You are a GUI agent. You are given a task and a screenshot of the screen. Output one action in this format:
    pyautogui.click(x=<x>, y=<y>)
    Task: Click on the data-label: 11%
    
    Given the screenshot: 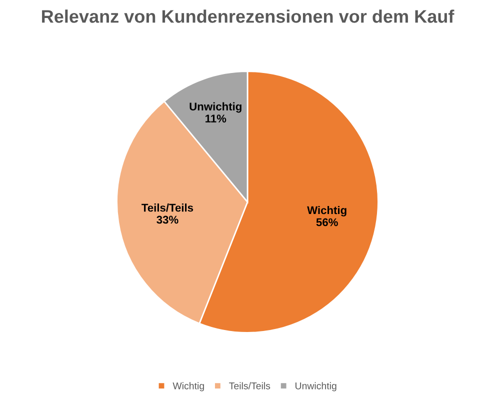 What is the action you would take?
    pyautogui.click(x=216, y=118)
    